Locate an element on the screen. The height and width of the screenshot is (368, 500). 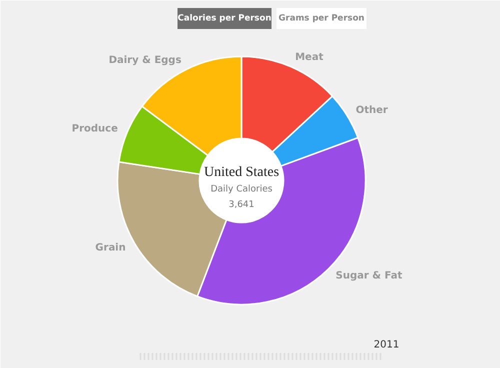
slice-label: Sugar & Fat is located at coordinates (369, 276).